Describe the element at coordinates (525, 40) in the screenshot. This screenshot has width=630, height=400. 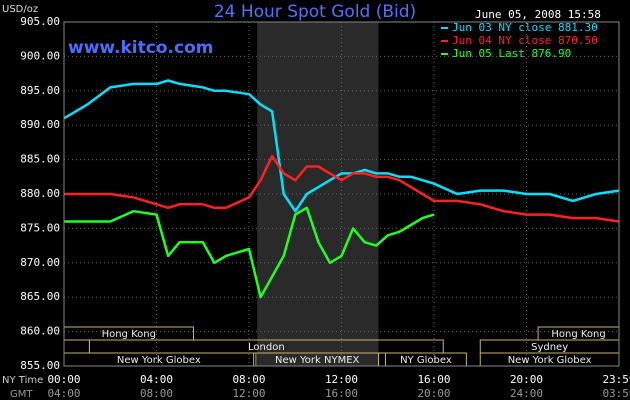
I see `legend-label: Jun 04 NY close 870.50` at that location.